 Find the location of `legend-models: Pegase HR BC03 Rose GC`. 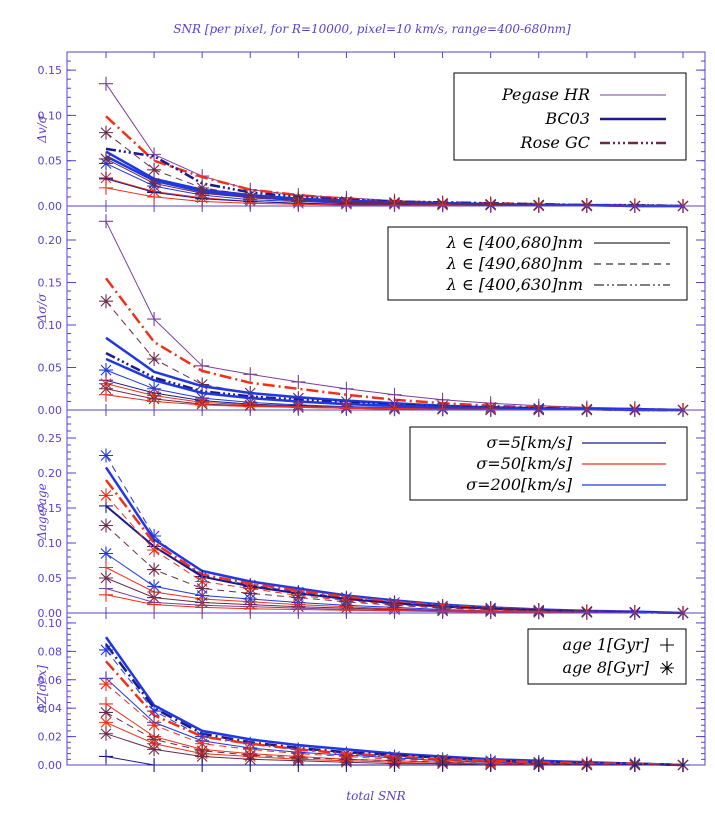

legend-models: Pegase HR BC03 Rose GC is located at coordinates (570, 116).